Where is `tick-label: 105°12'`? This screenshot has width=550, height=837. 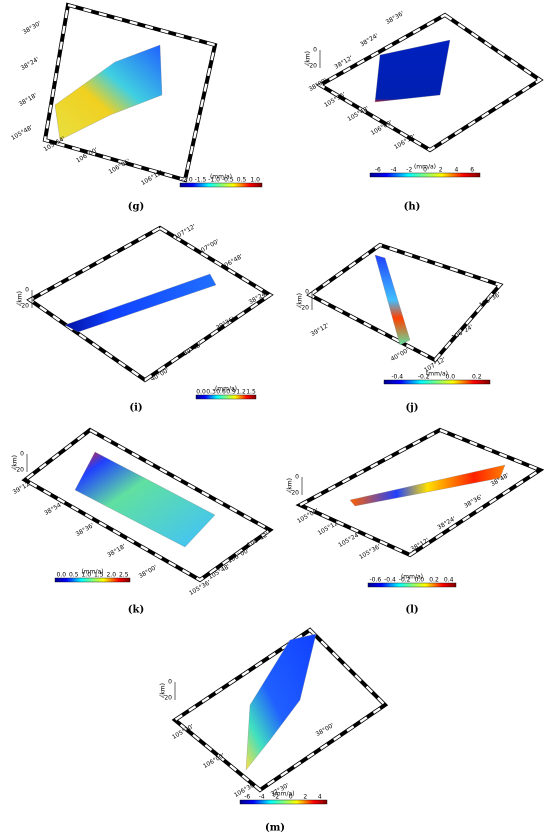
tick-label: 105°12' is located at coordinates (329, 528).